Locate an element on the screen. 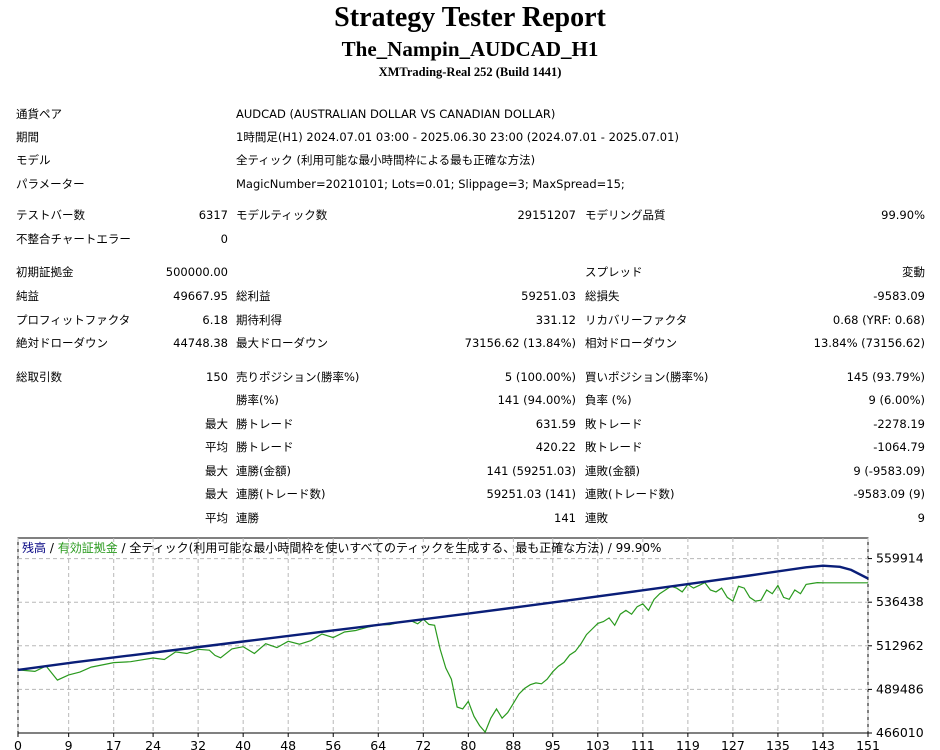 This screenshot has width=940, height=750. x-tick-label: 56 is located at coordinates (333, 744).